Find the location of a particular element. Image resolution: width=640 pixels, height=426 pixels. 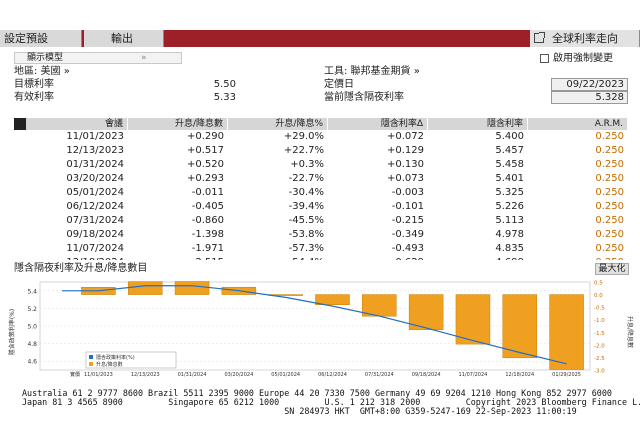

table-cell: 09/18/2024 is located at coordinates (95, 234).